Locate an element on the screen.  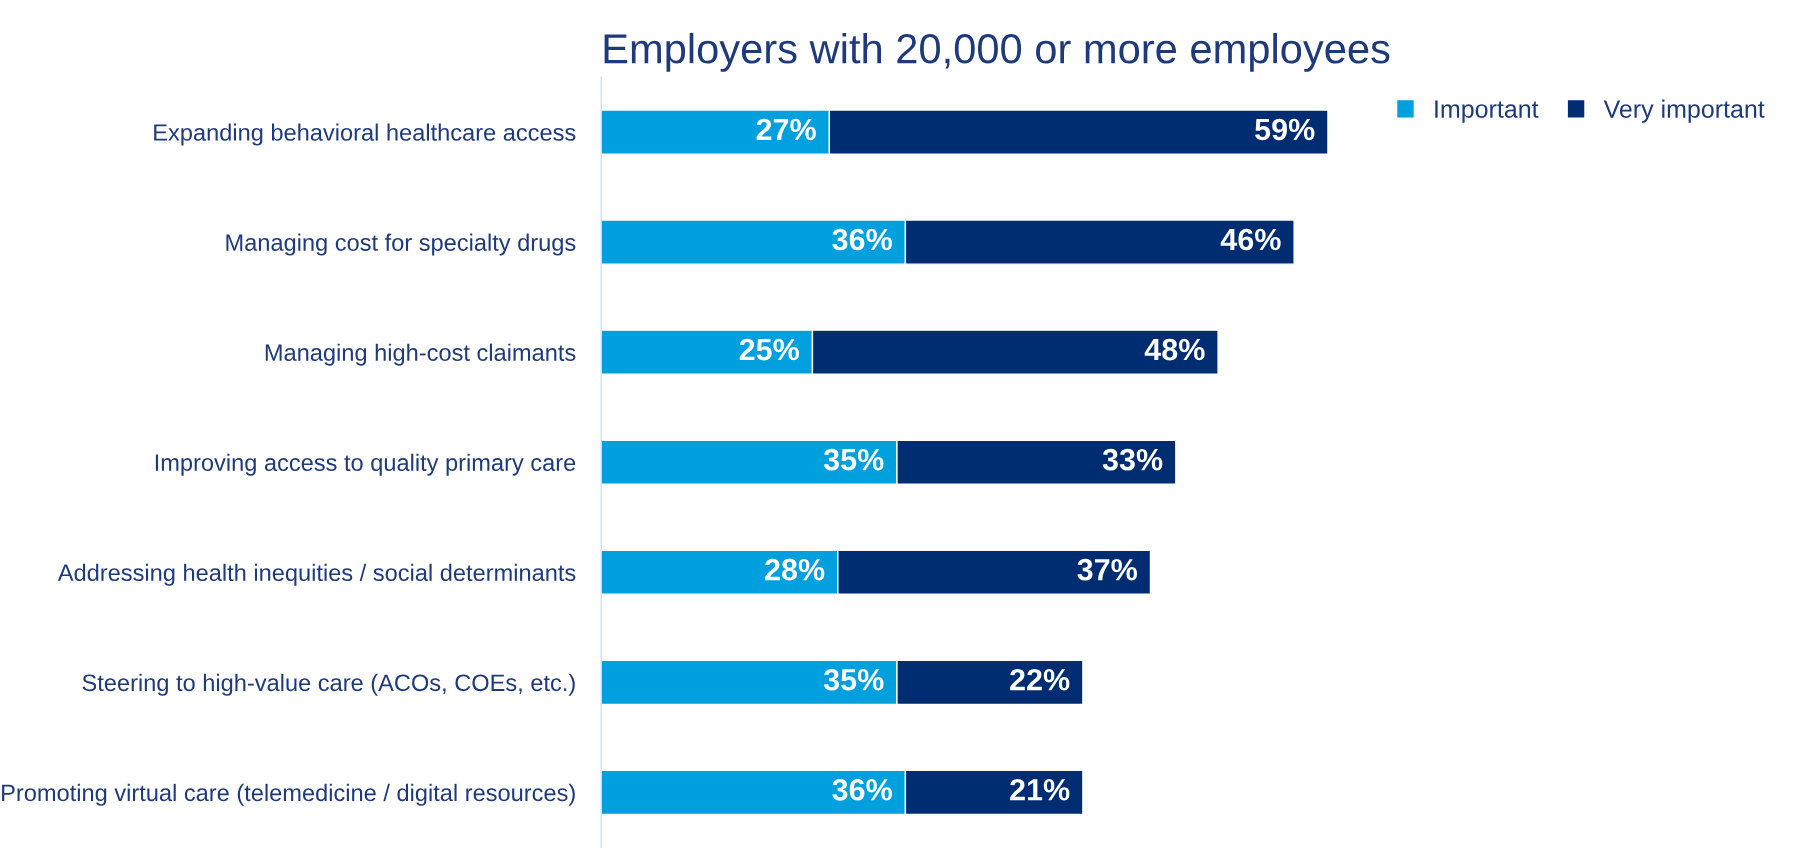
data-label: 25% is located at coordinates (769, 349).